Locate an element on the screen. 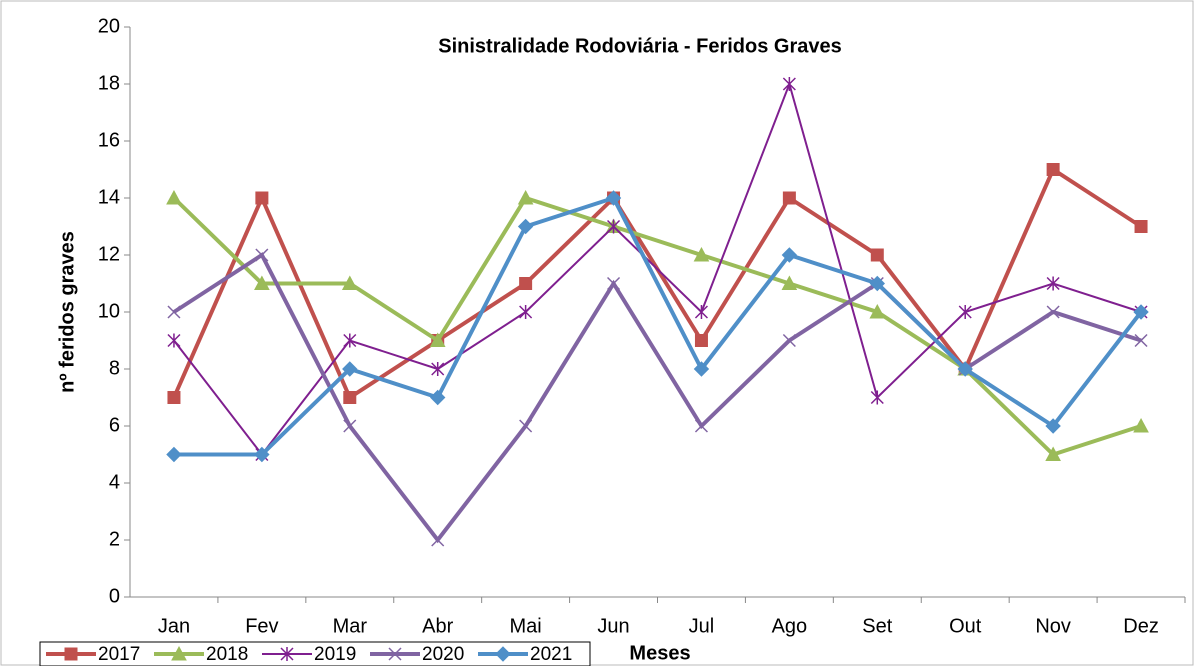  y-tick-label: 0 is located at coordinates (114, 596).